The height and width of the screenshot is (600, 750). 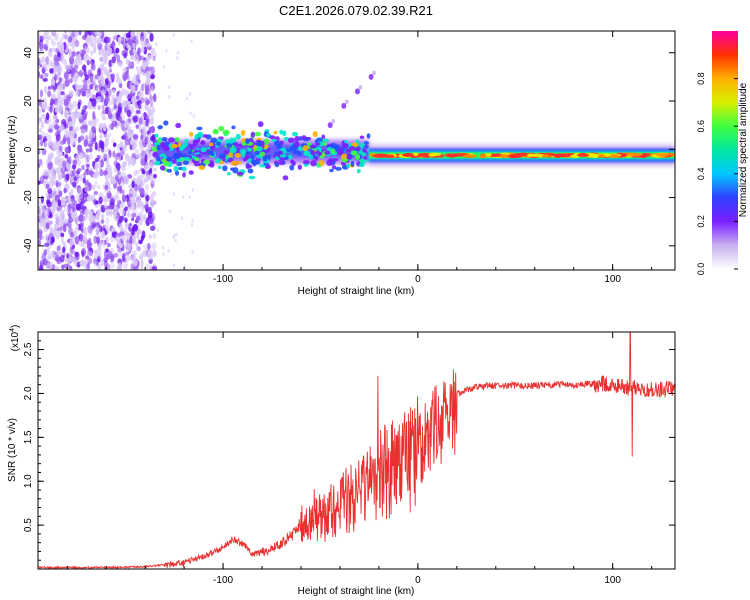 What do you see at coordinates (418, 580) in the screenshot?
I see `x-tick-label: 0` at bounding box center [418, 580].